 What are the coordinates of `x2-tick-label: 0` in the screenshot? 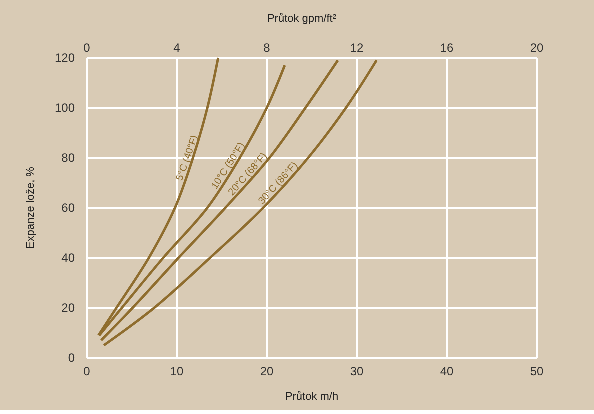 It's located at (87, 48).